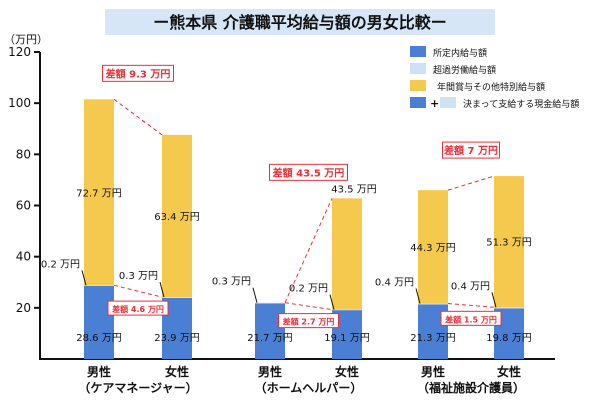  Describe the element at coordinates (176, 338) in the screenshot. I see `base-value-label: 23.9 万円` at that location.